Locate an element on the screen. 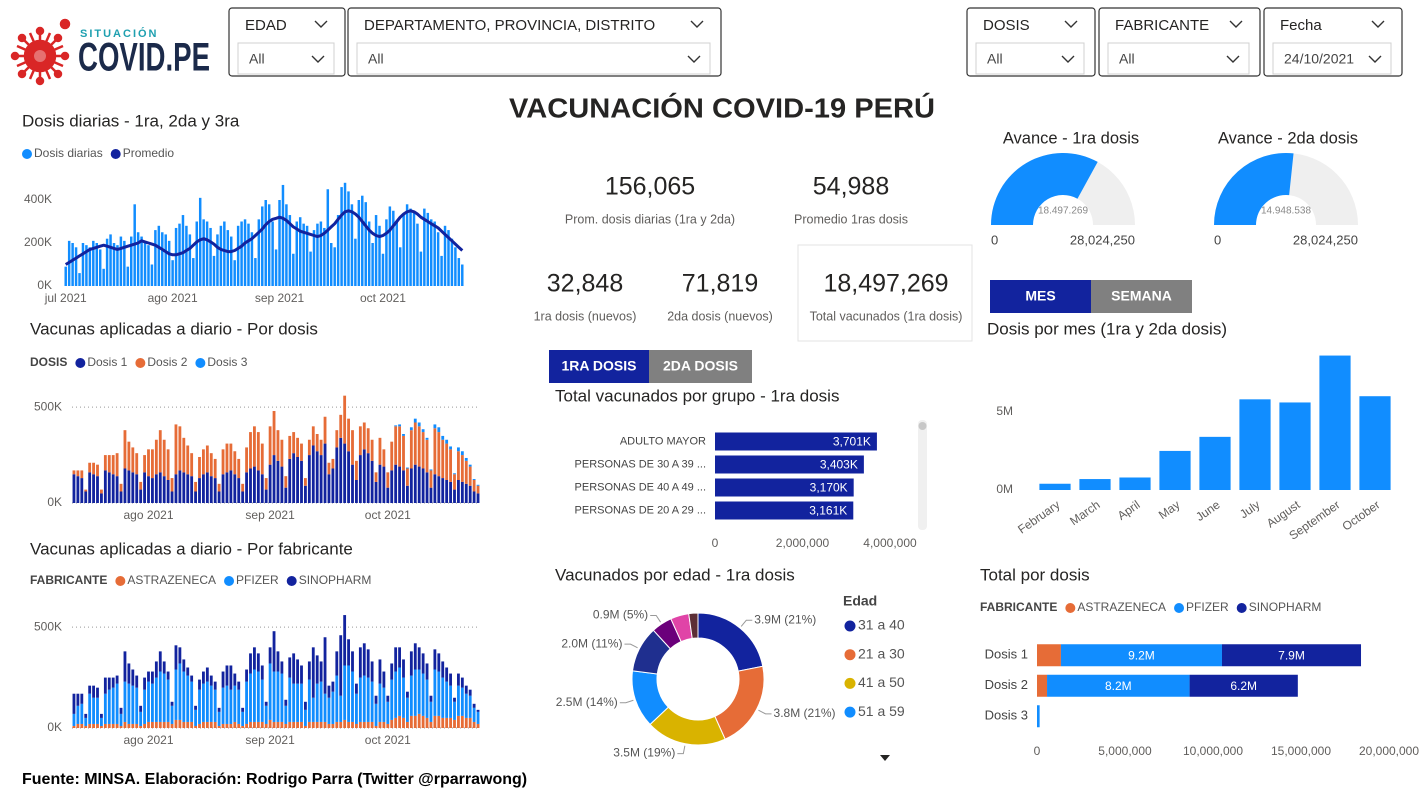 This screenshot has height=793, width=1425. toggle-button-label: 2DA DOSIS is located at coordinates (700, 366).